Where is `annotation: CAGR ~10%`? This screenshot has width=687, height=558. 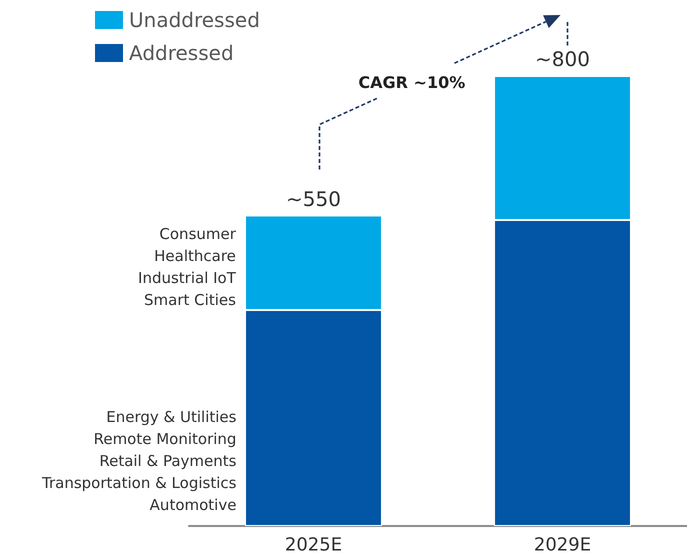 annotation: CAGR ~10% is located at coordinates (412, 82).